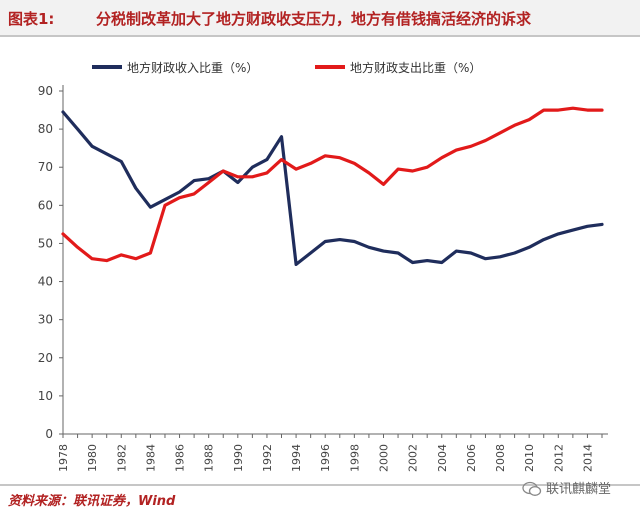 The image size is (640, 515). Describe the element at coordinates (529, 458) in the screenshot. I see `x-tick-label: 2010` at that location.